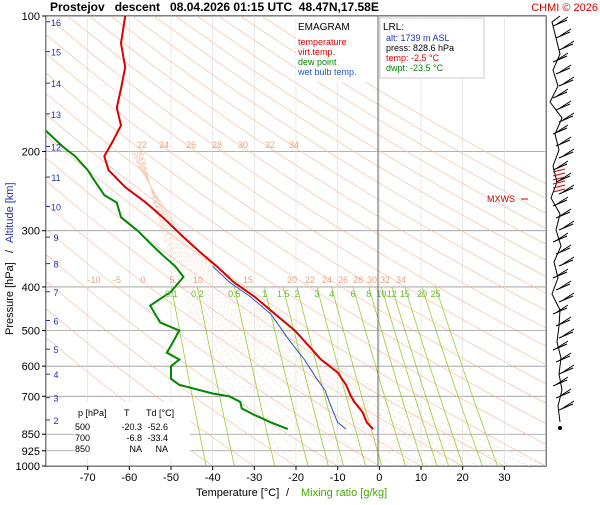 The image size is (600, 505). Describe the element at coordinates (129, 478) in the screenshot. I see `x-tick-label: -60` at that location.